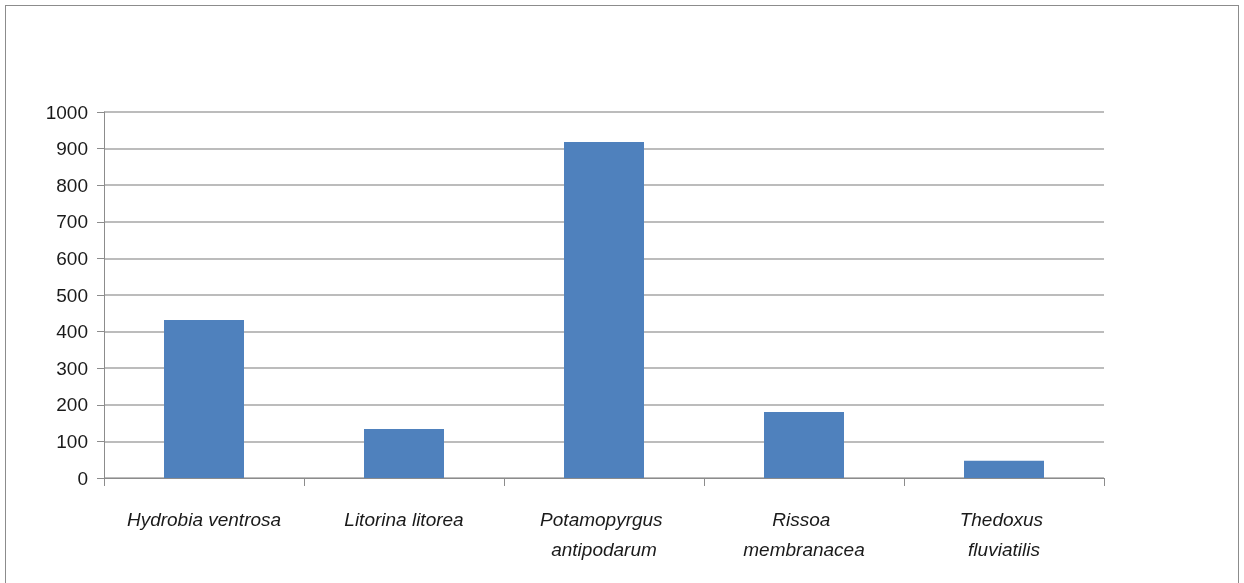 The height and width of the screenshot is (583, 1244). What do you see at coordinates (72, 405) in the screenshot?
I see `y-tick-label: 200` at bounding box center [72, 405].